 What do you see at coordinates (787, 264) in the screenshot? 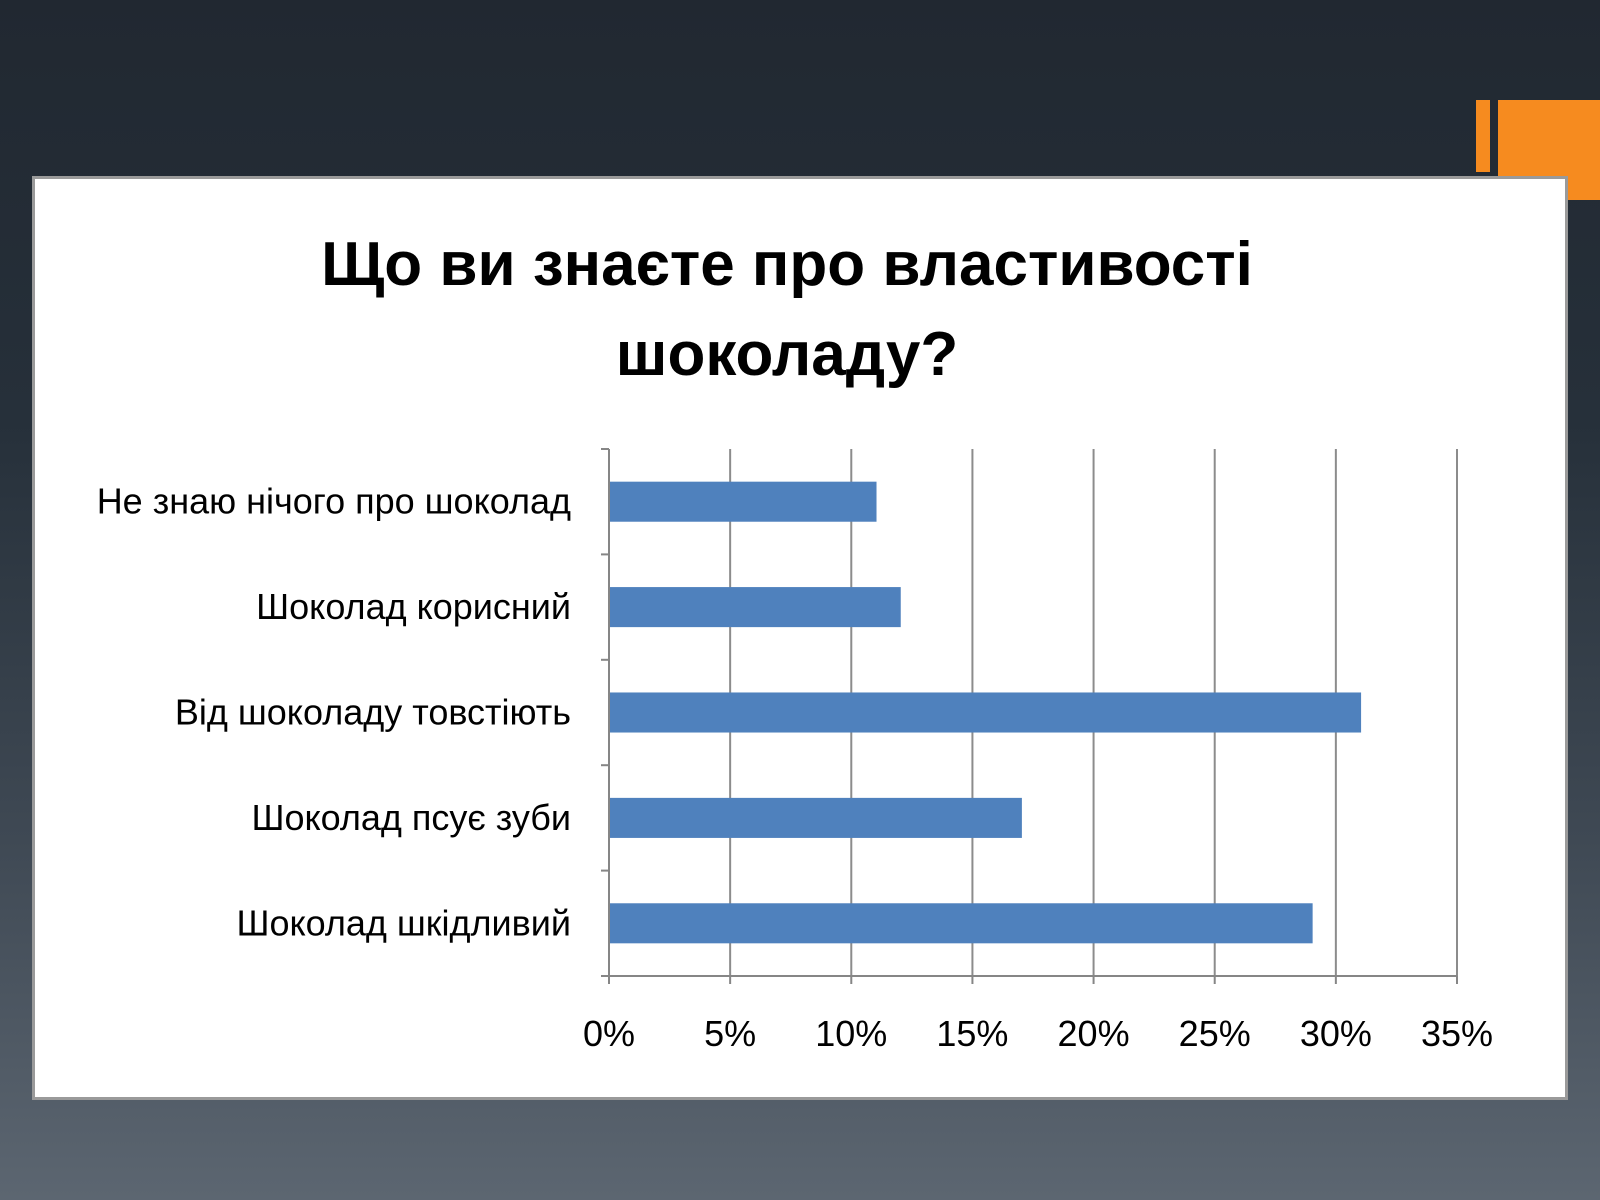
I see `chart-title-line-1: Що ви знаєте про властивості` at bounding box center [787, 264].